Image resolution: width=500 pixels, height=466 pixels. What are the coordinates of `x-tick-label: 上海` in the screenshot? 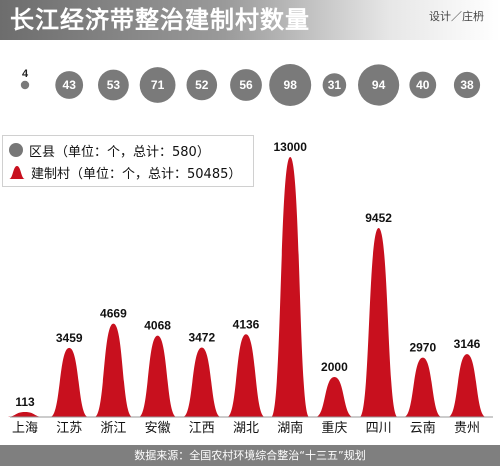 It's located at (25, 428).